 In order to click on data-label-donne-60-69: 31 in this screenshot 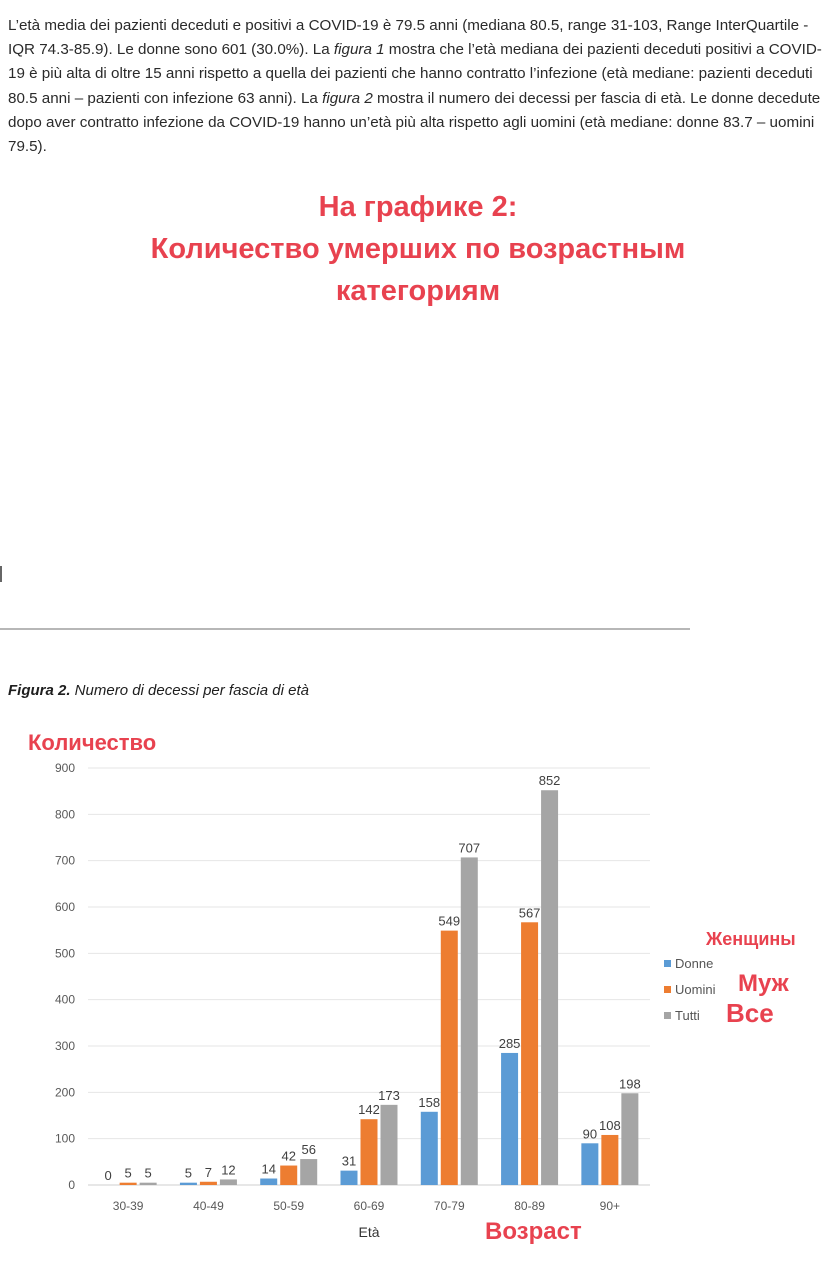, I will do `click(349, 1161)`.